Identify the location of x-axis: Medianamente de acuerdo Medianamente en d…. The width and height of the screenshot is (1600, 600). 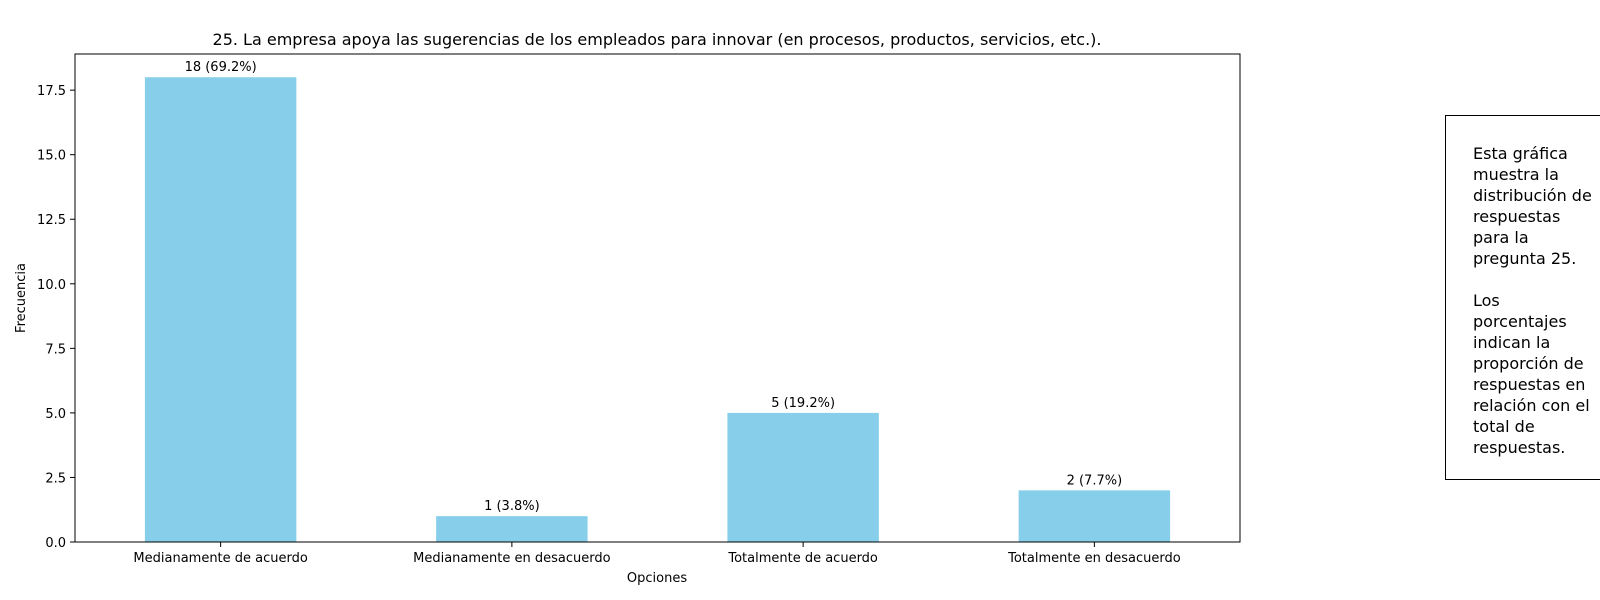
(657, 554).